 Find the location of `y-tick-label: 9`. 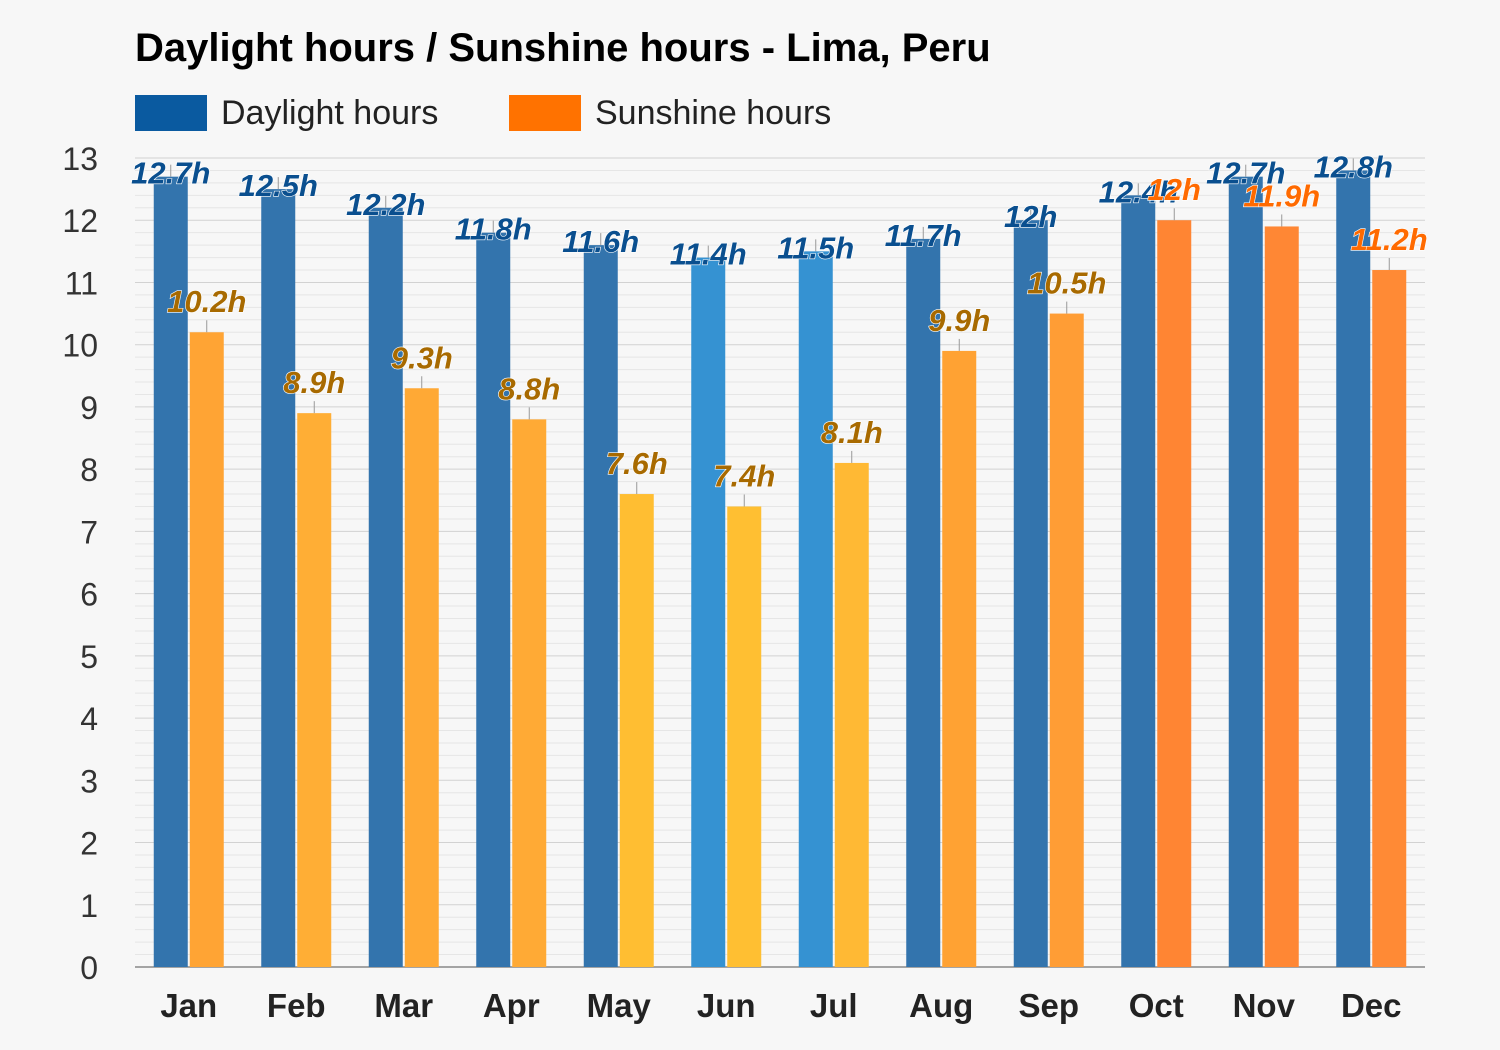

y-tick-label: 9 is located at coordinates (89, 408).